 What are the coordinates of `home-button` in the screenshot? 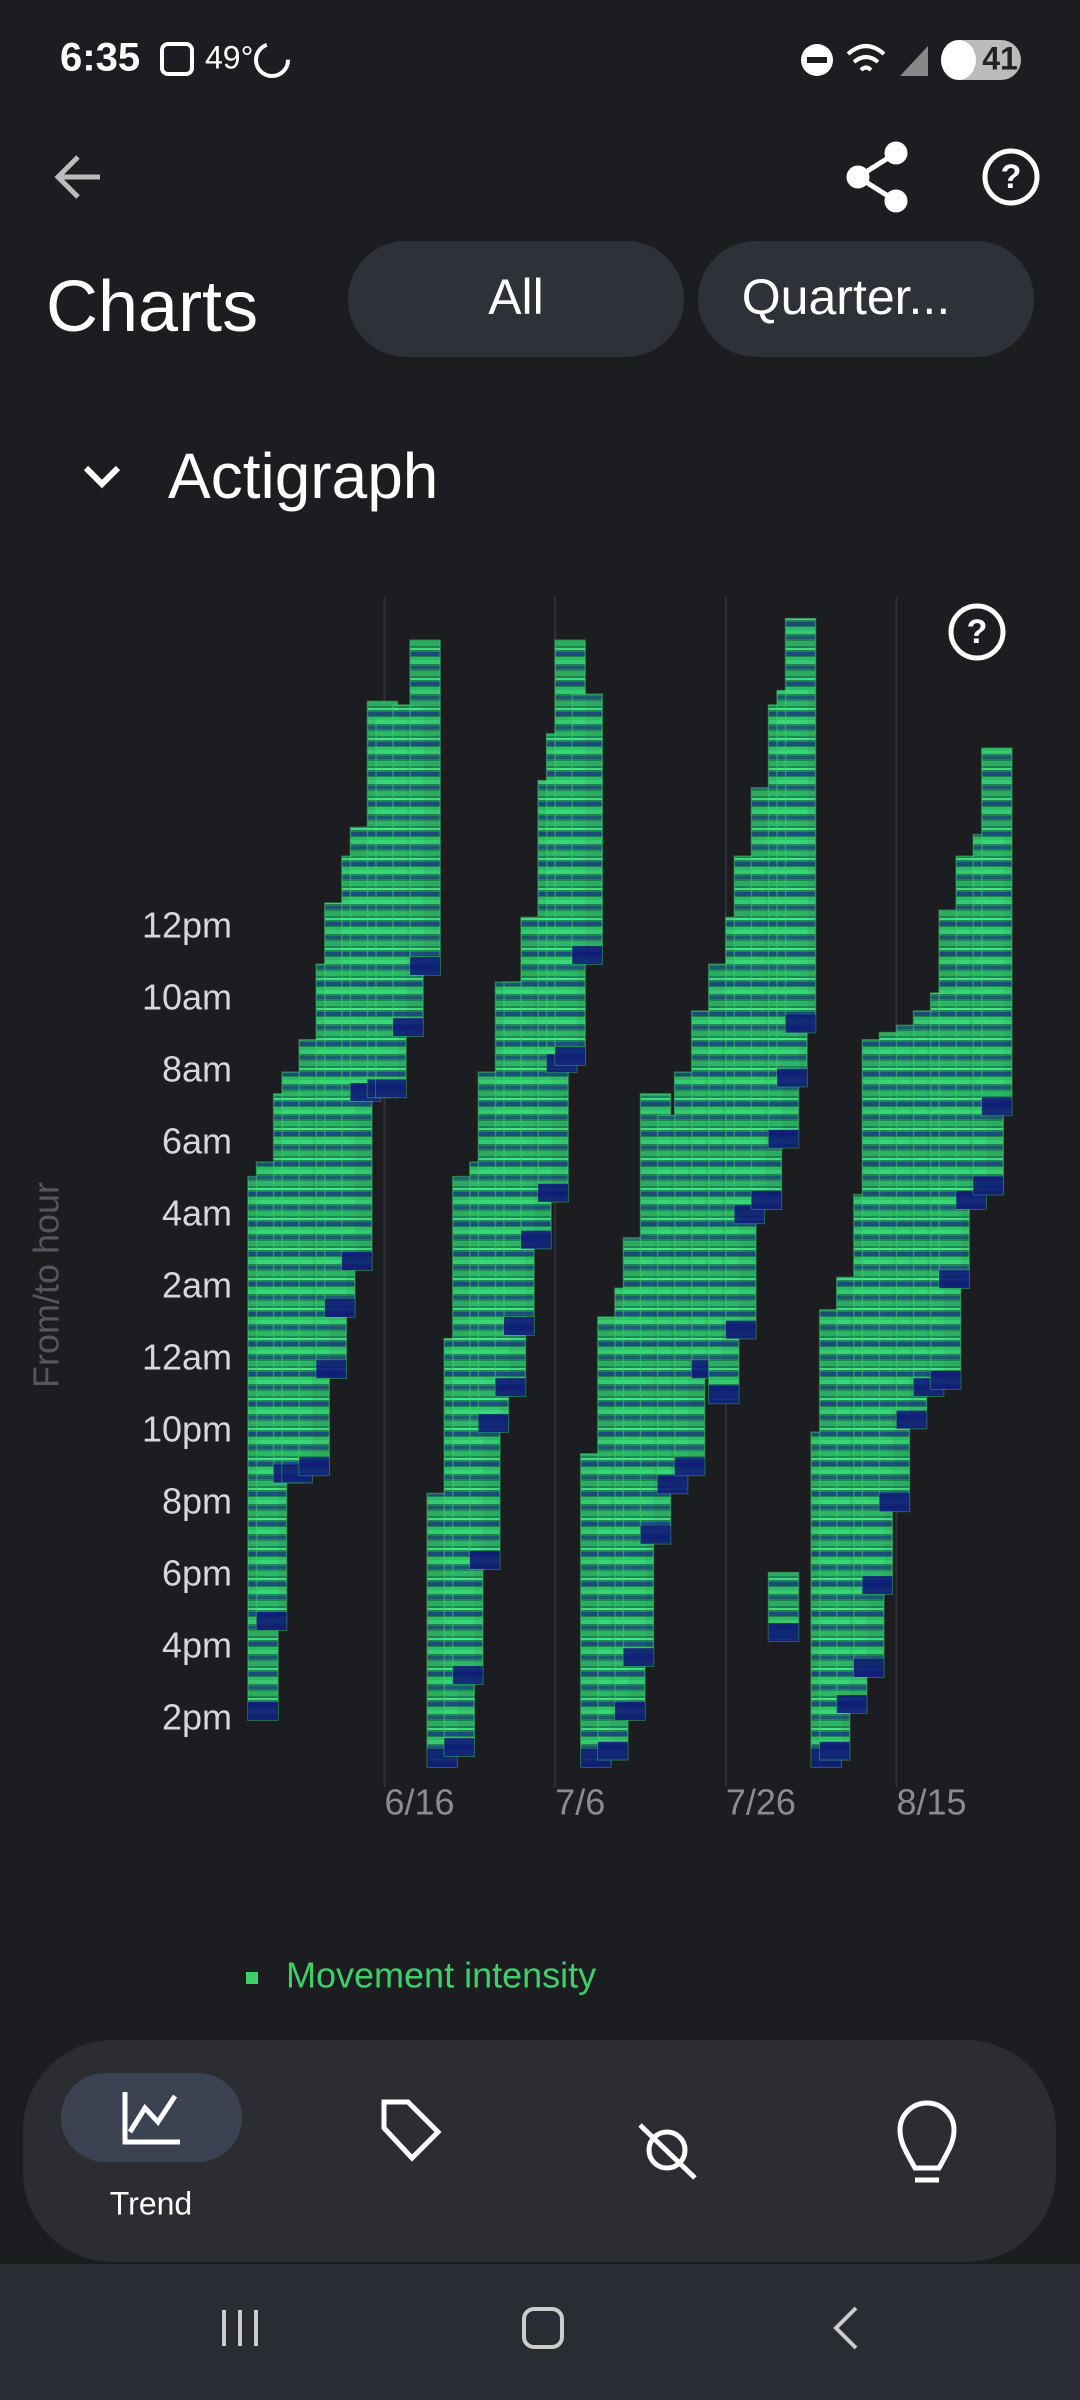 It's located at (543, 2328).